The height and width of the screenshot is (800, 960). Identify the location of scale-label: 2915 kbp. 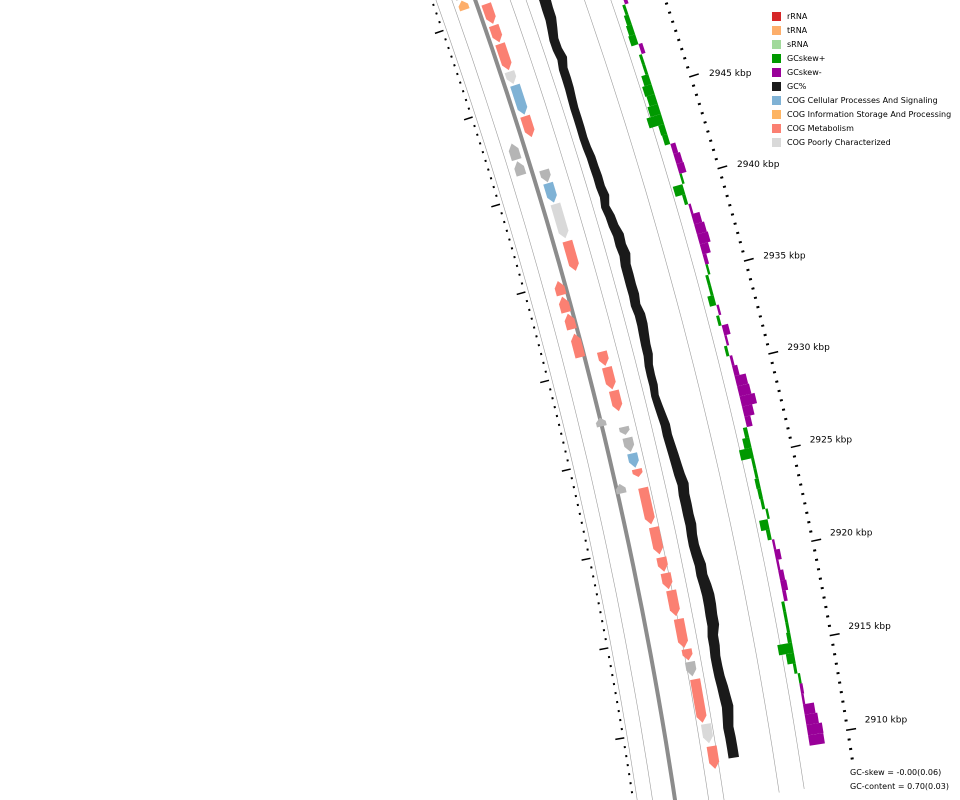
(869, 627).